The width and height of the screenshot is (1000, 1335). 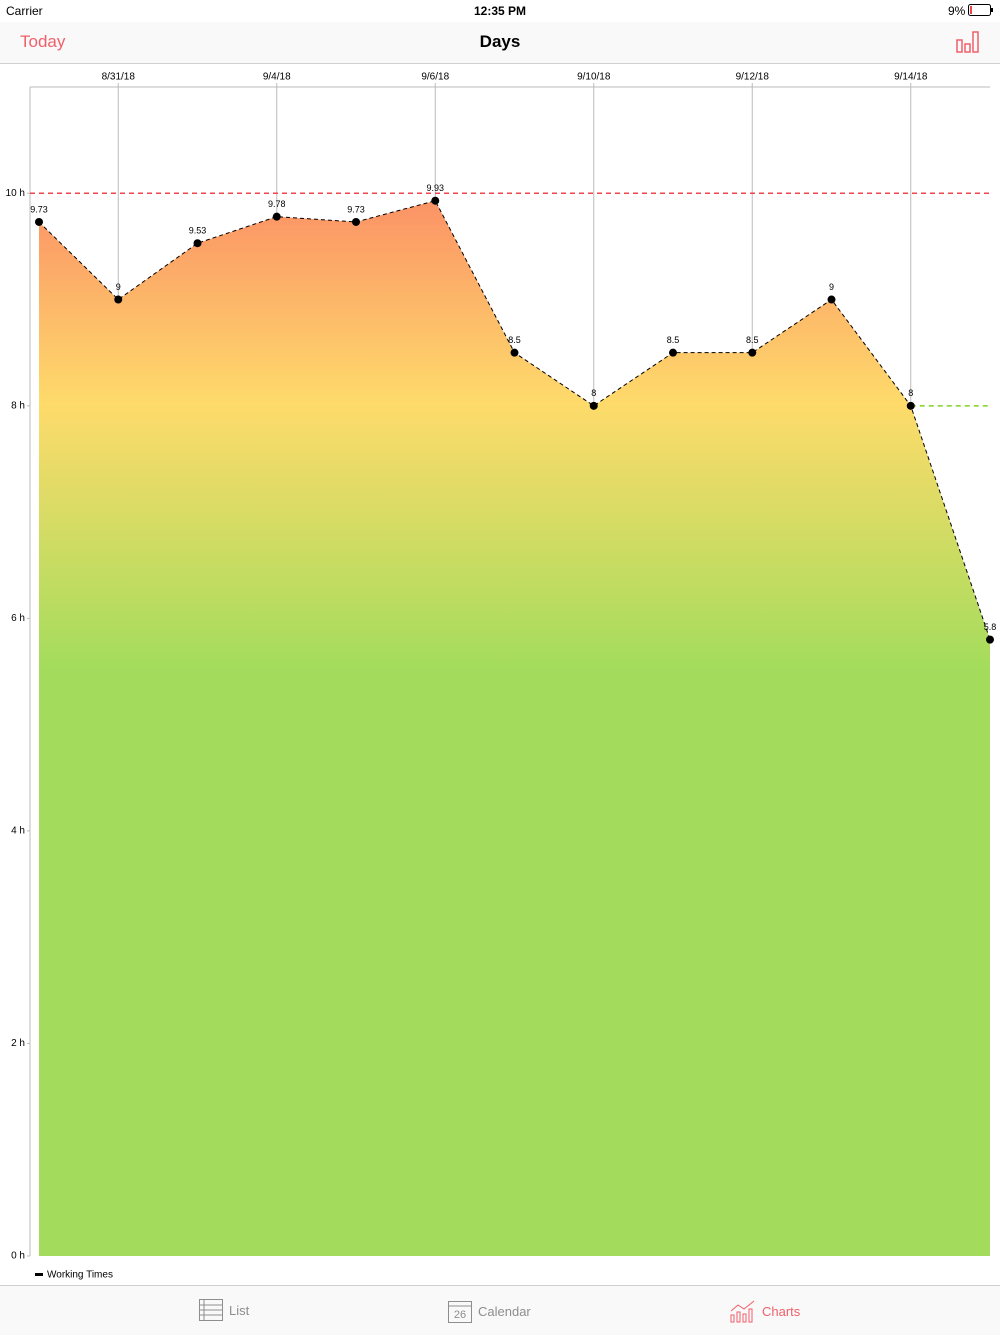 What do you see at coordinates (211, 1310) in the screenshot?
I see `list-icon` at bounding box center [211, 1310].